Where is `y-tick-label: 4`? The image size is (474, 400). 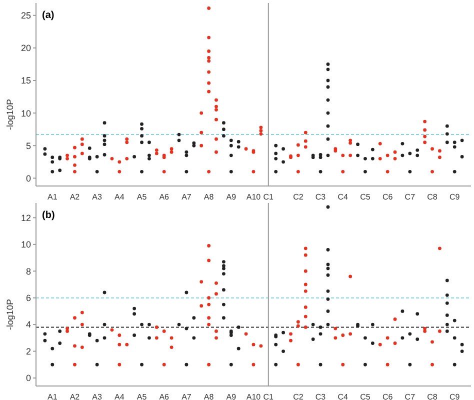
y-tick-label: 4 is located at coordinates (28, 325).